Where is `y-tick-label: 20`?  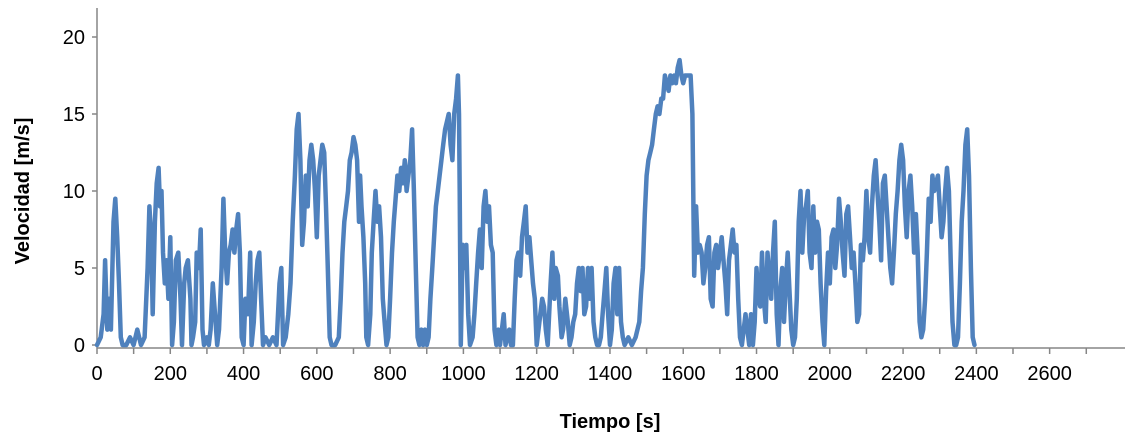 y-tick-label: 20 is located at coordinates (74, 38).